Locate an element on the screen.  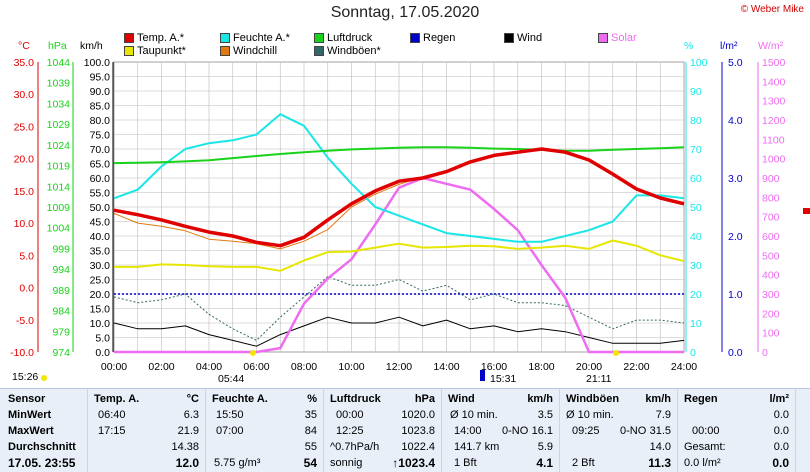
cell: 54 is located at coordinates (310, 463).